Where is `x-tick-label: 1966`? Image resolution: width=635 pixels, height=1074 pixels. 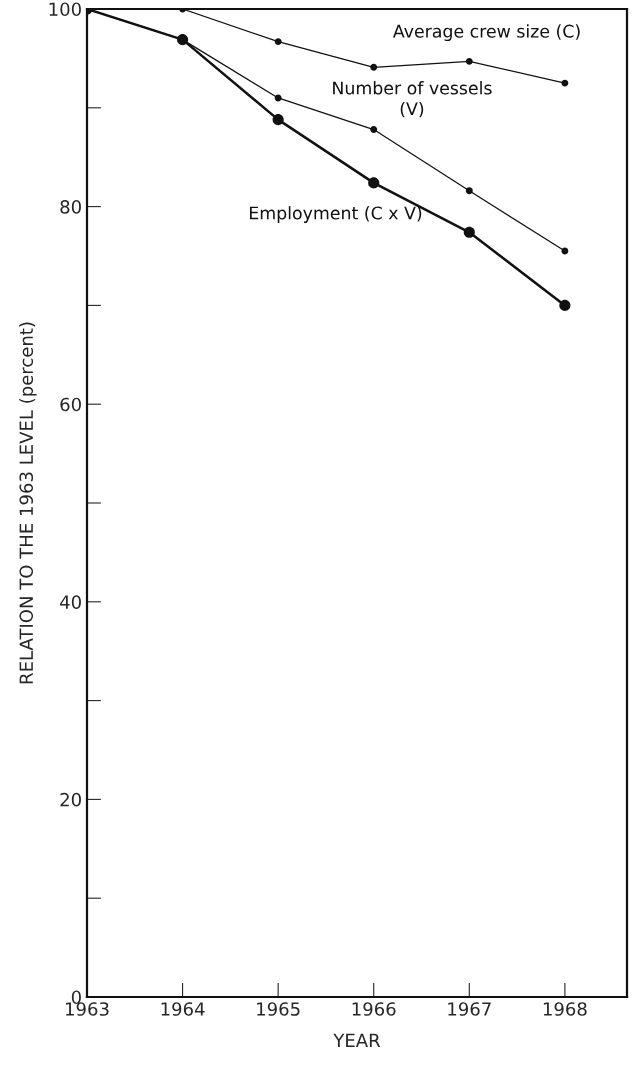
x-tick-label: 1966 is located at coordinates (374, 1009).